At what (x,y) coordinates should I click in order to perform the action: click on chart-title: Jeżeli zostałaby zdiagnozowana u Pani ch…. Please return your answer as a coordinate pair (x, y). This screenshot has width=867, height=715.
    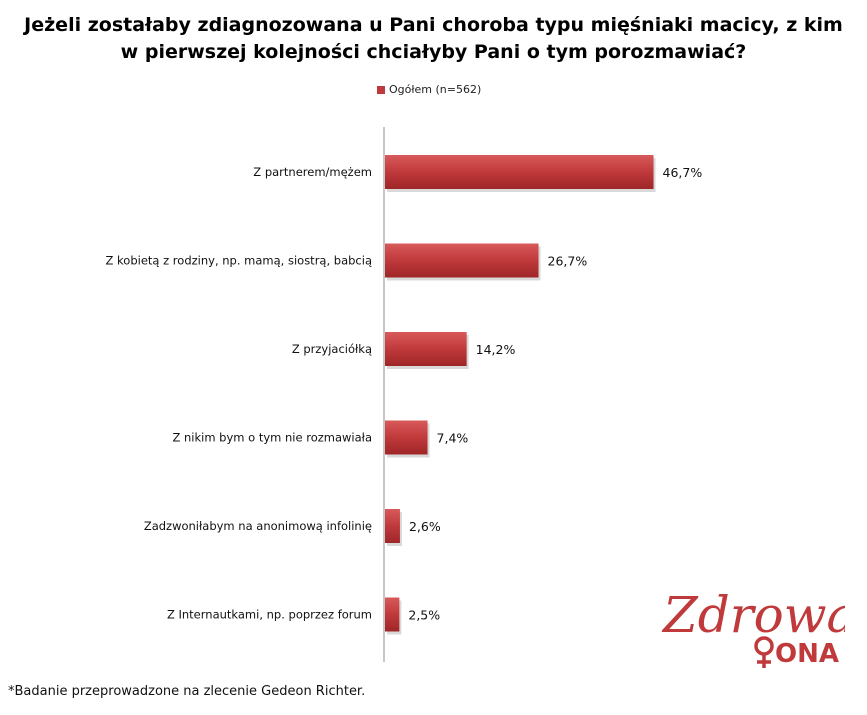
    Looking at the image, I should click on (433, 39).